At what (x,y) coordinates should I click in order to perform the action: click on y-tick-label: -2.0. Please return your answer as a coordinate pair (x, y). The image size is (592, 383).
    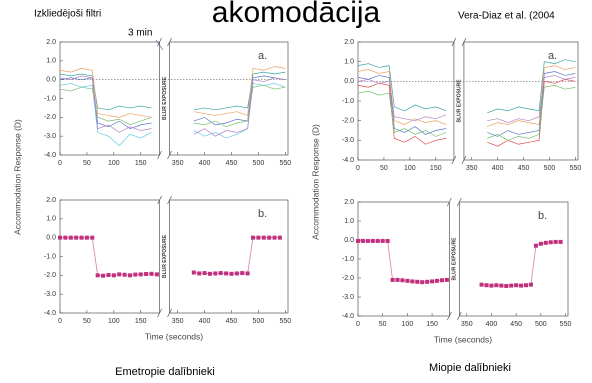
    Looking at the image, I should click on (348, 121).